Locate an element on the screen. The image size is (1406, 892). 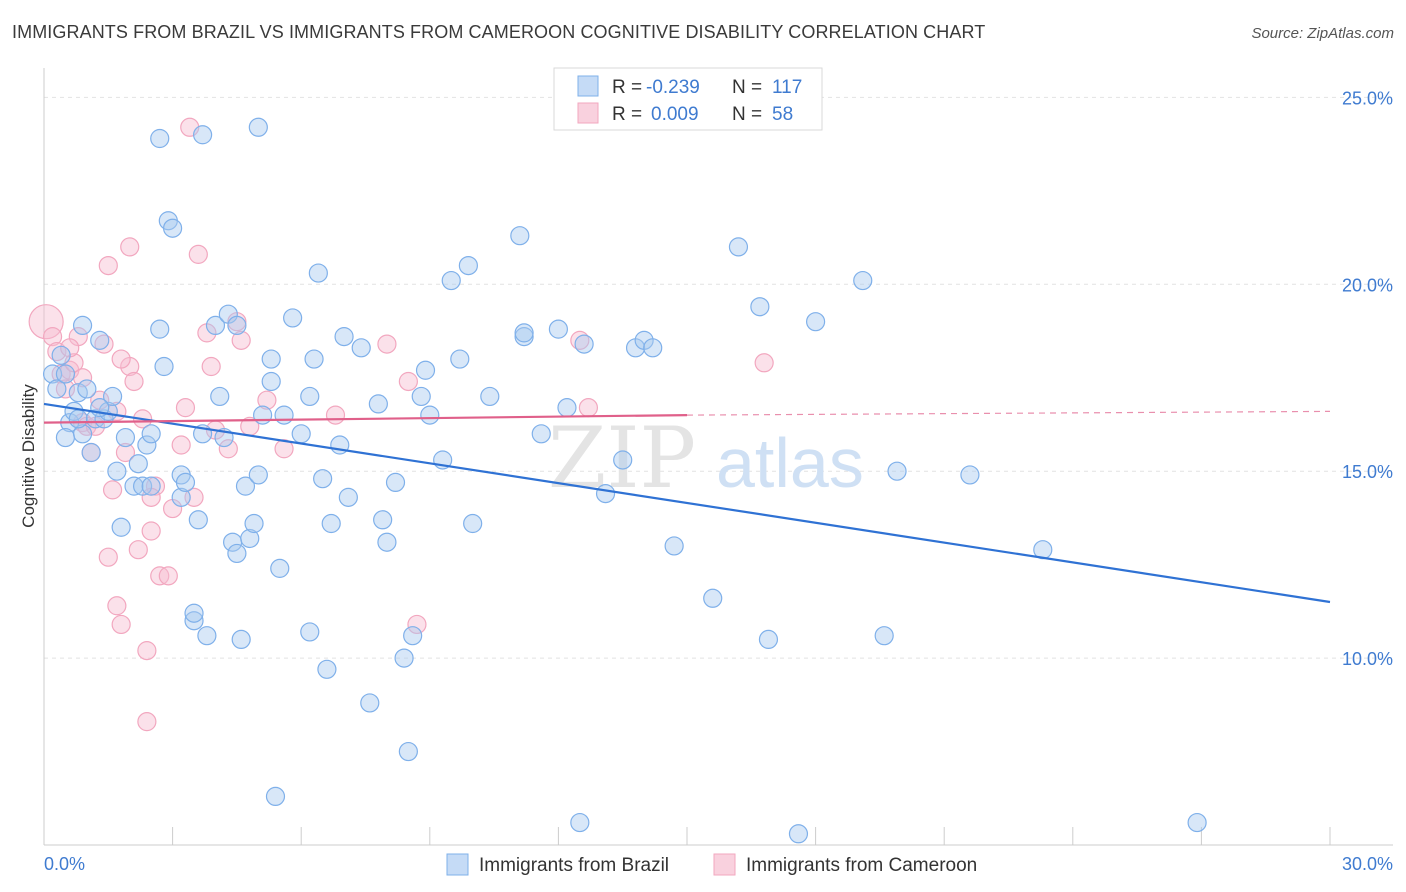
legend-n-value-cameroon: 58 is located at coordinates (782, 114).